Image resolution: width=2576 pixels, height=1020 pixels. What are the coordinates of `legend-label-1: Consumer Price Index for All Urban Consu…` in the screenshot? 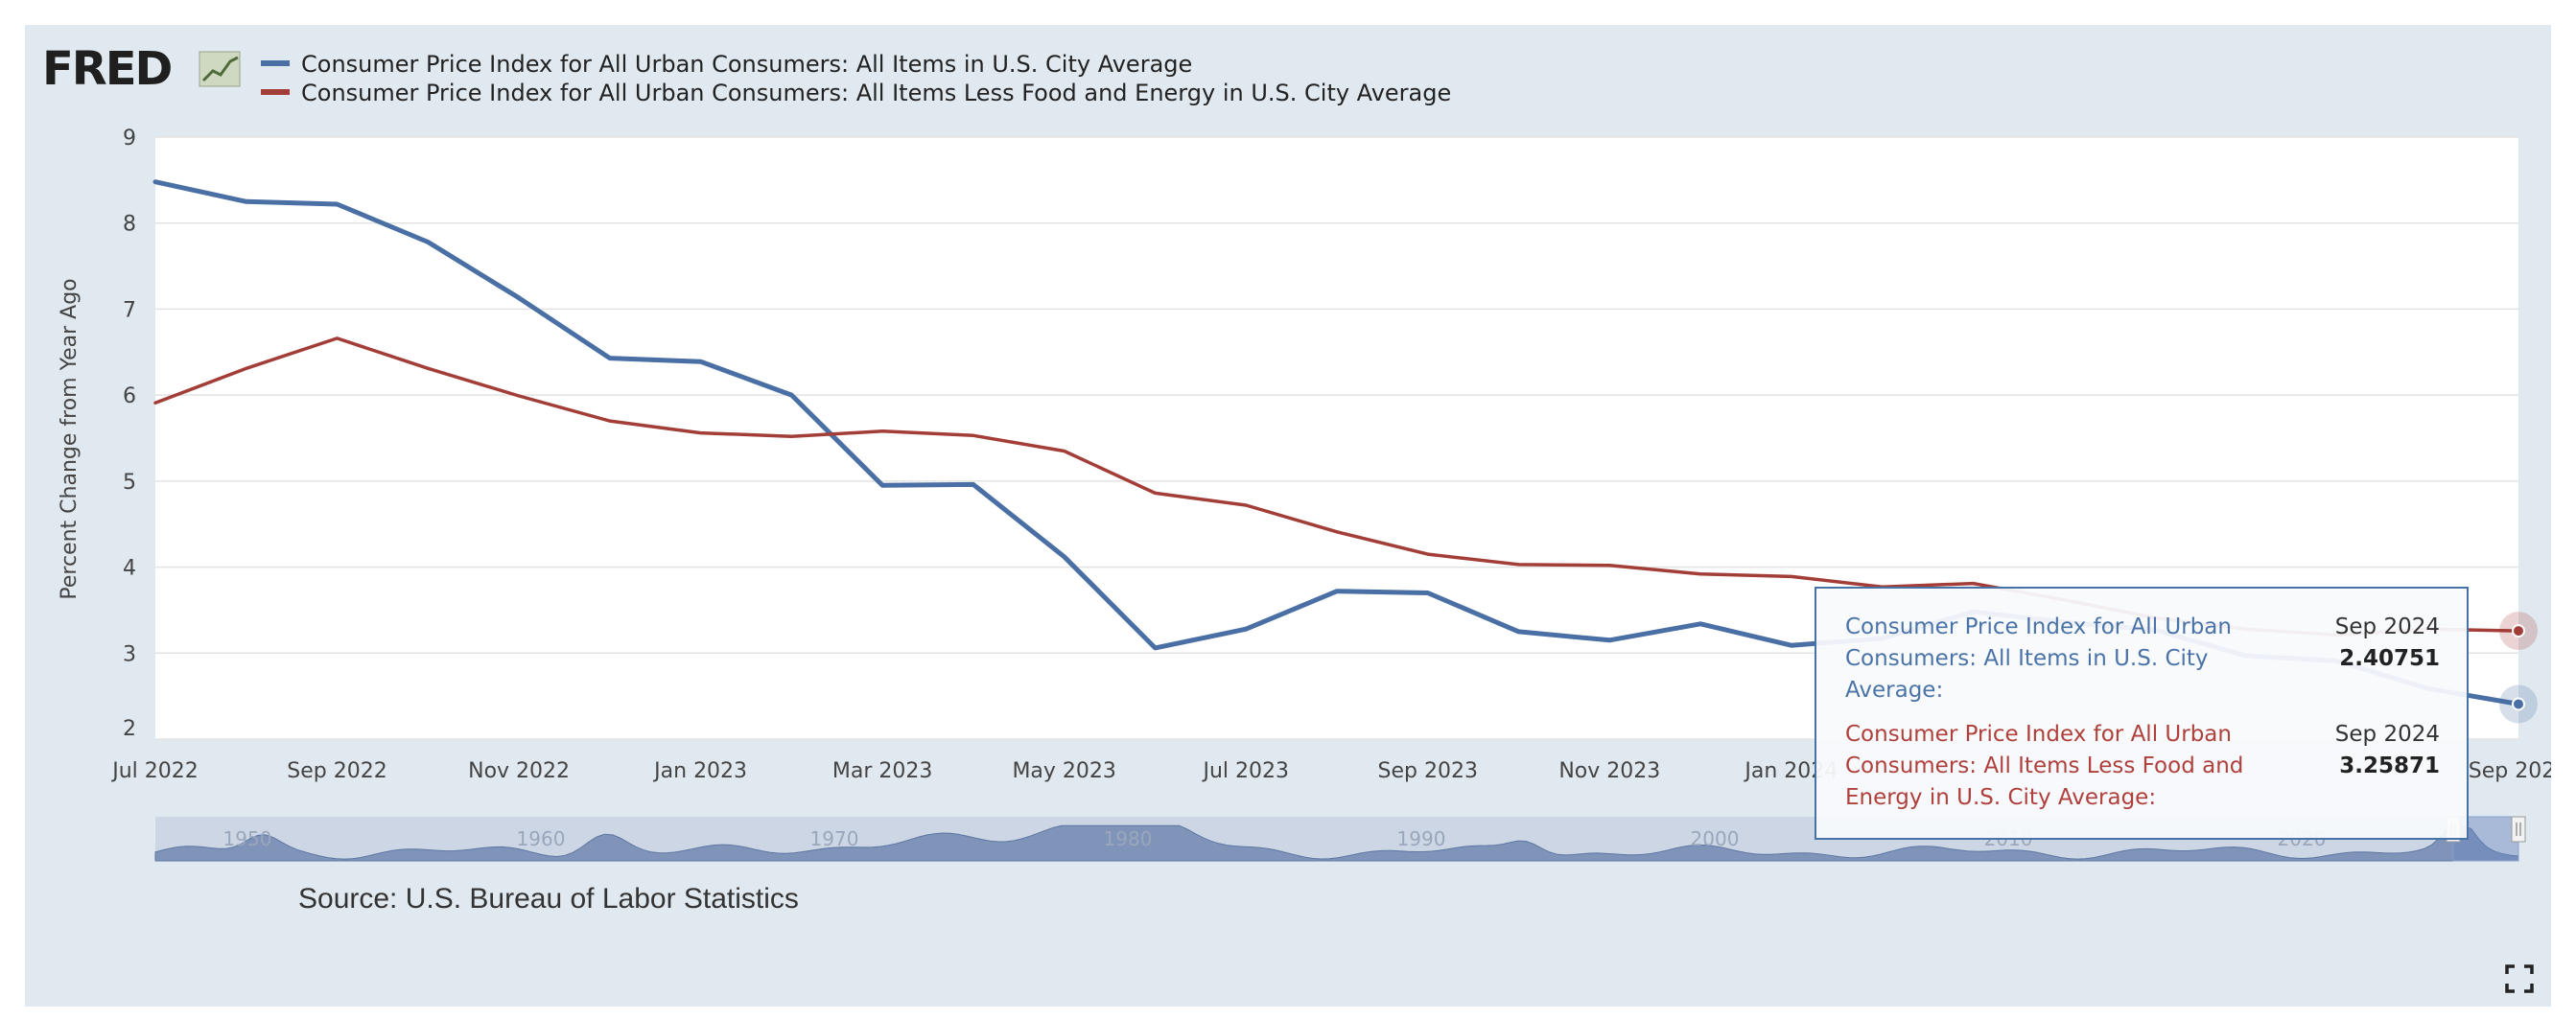 It's located at (876, 93).